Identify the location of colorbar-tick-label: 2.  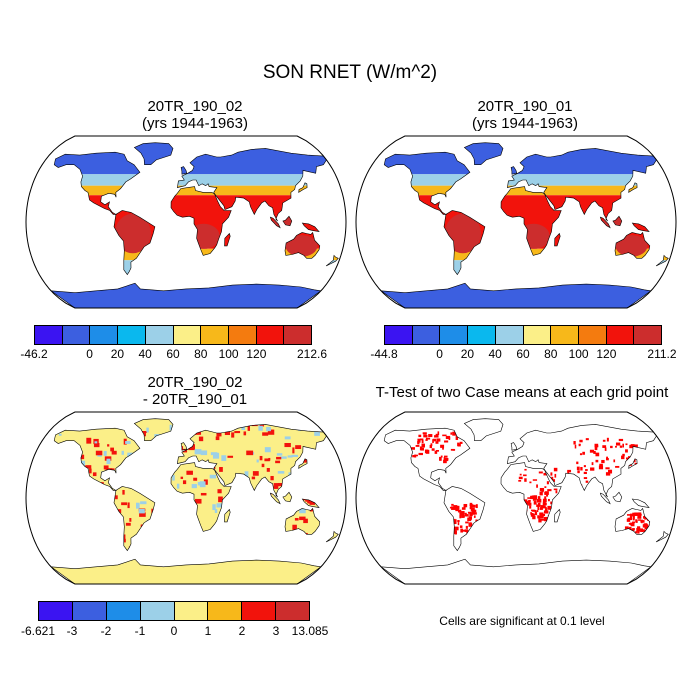
(242, 631).